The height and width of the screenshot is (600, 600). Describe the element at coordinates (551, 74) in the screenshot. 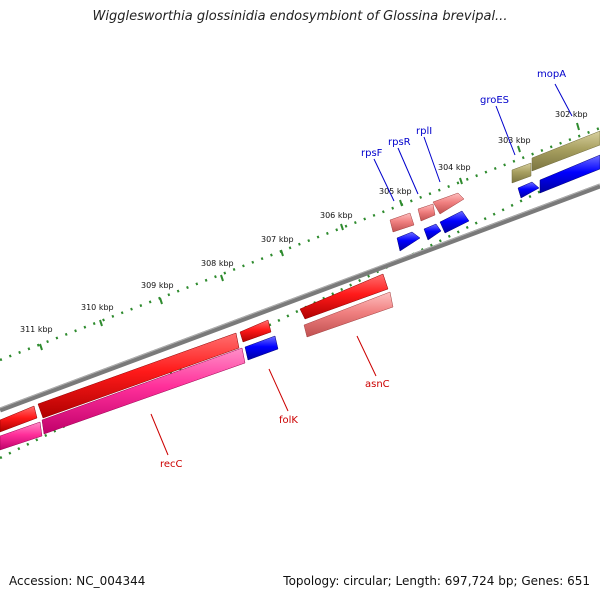

I see `gene-label-mopA: mopA` at that location.